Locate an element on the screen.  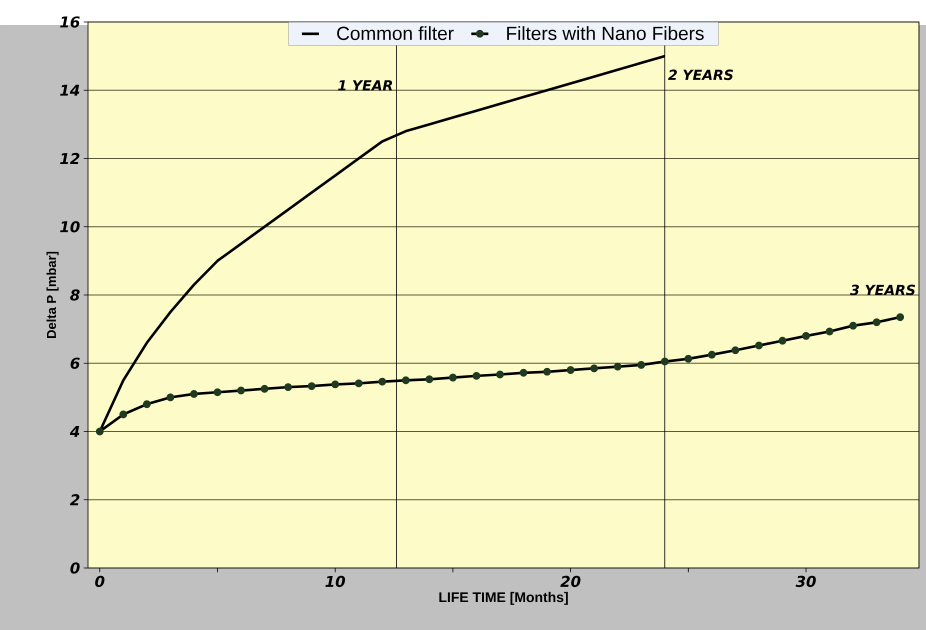
legend-label: Common filter is located at coordinates (395, 33).